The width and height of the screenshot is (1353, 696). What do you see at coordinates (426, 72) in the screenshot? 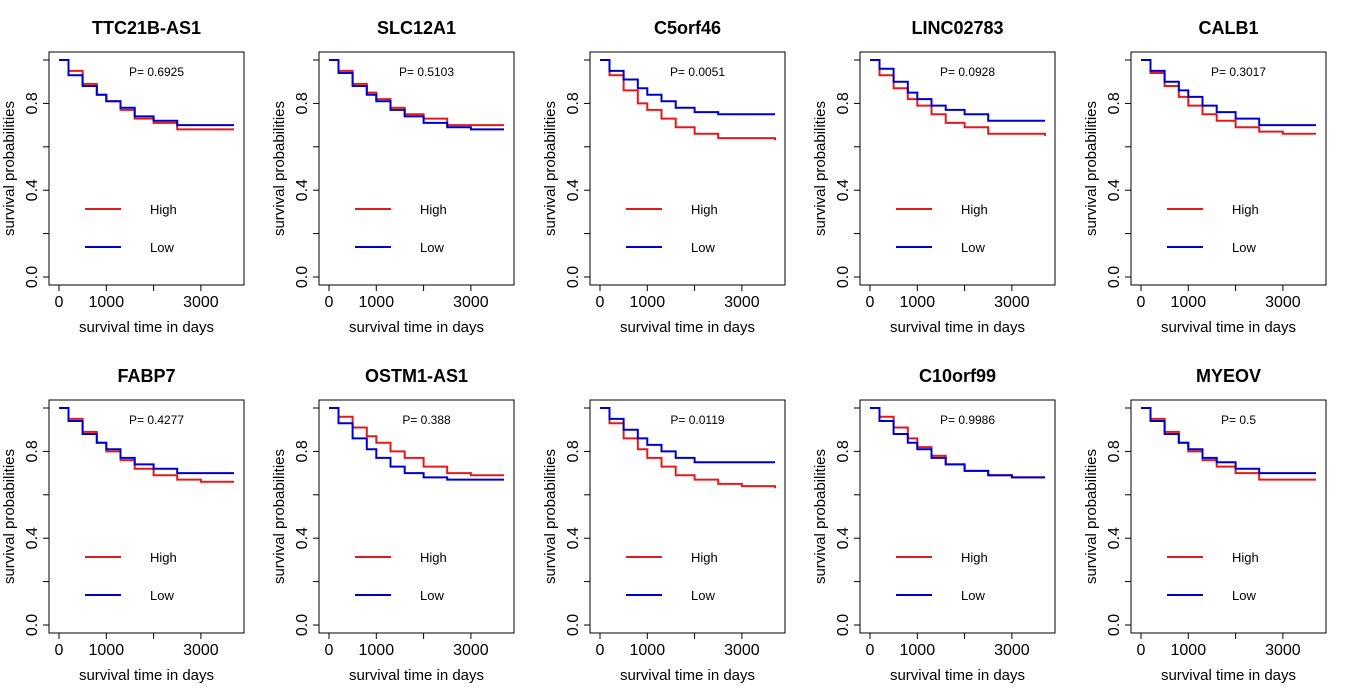
I see `p-value-label: P= 0.5103` at bounding box center [426, 72].